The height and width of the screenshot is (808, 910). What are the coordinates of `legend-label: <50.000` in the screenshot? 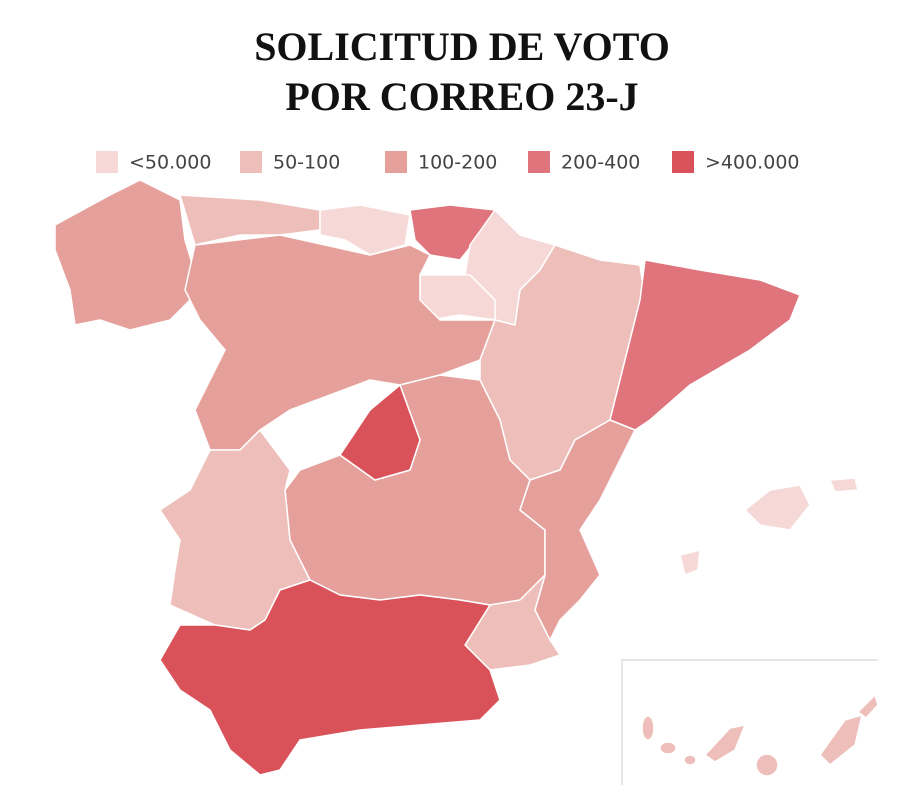 It's located at (170, 163).